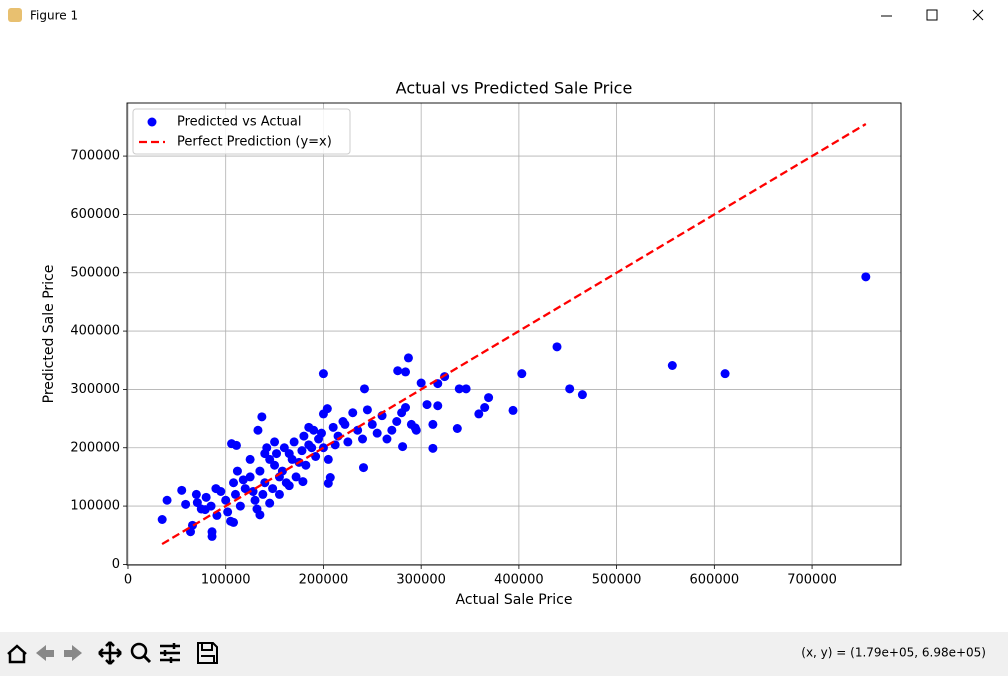 The width and height of the screenshot is (1008, 676). Describe the element at coordinates (514, 88) in the screenshot. I see `chart-title: Actual vs Predicted Sale Price` at that location.